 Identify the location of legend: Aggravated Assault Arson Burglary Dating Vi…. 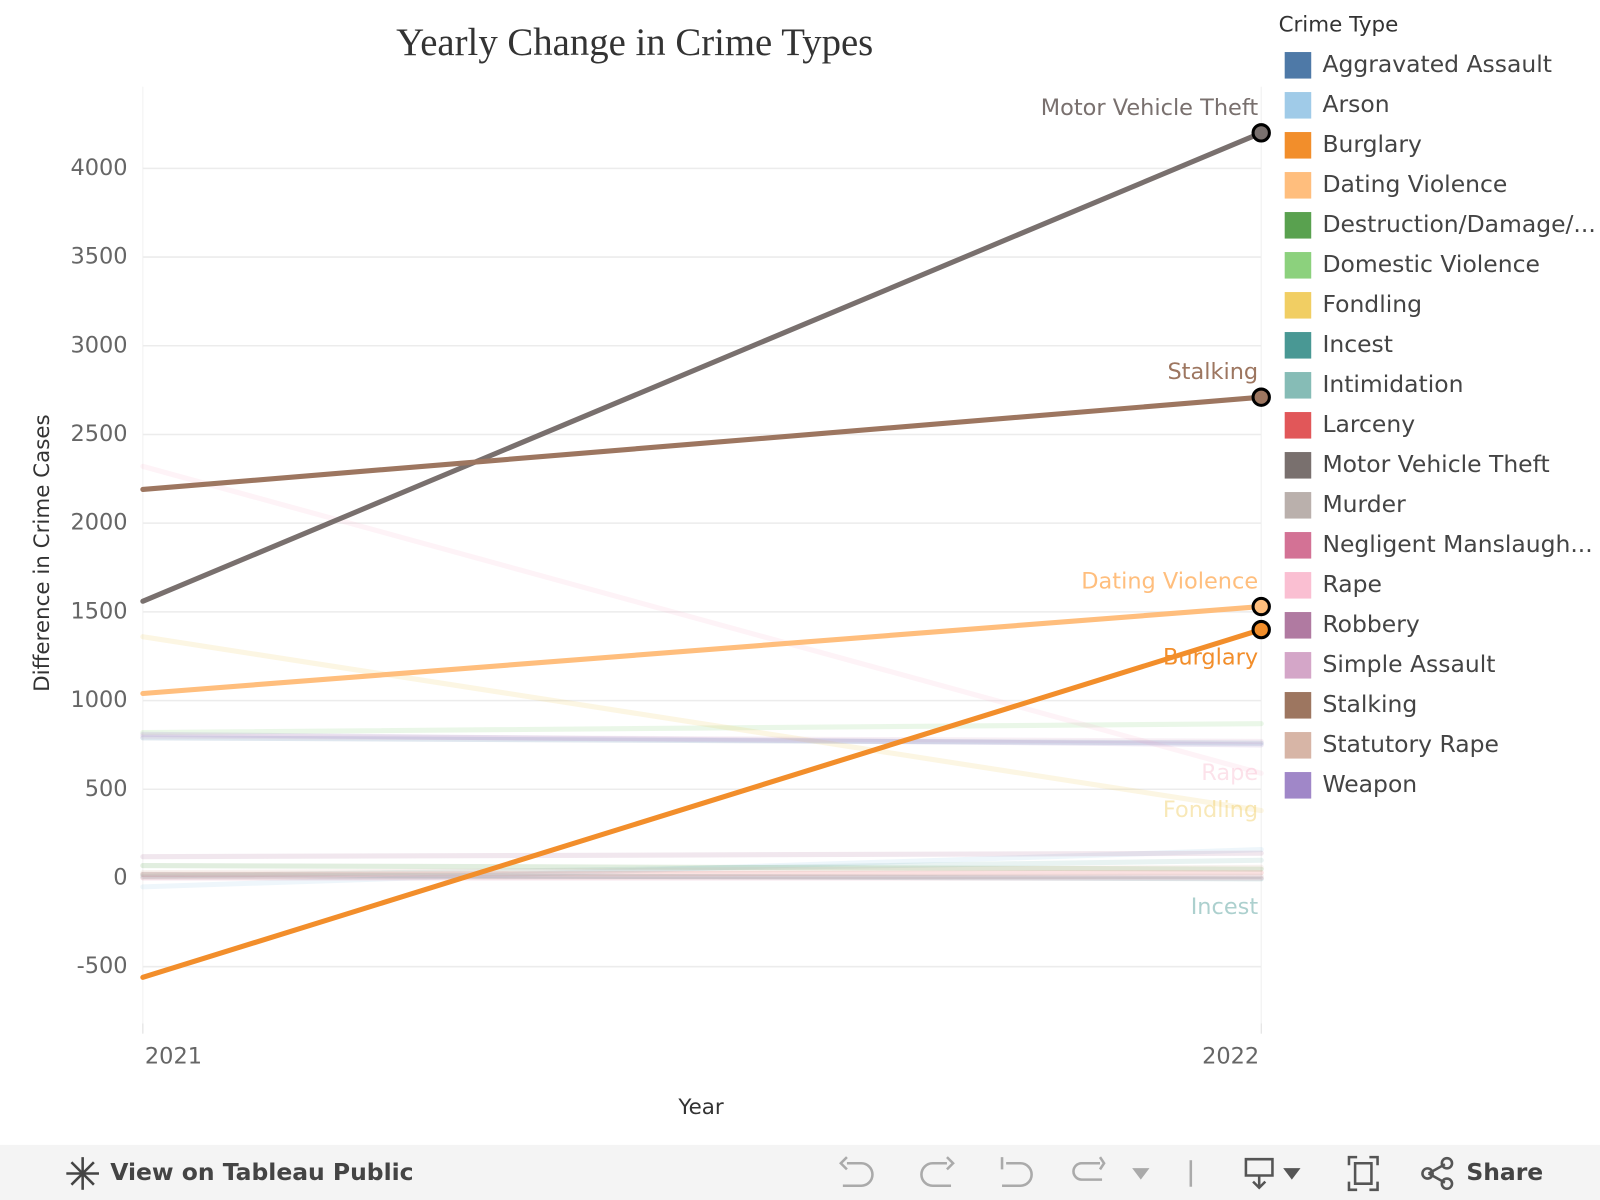
(1440, 424).